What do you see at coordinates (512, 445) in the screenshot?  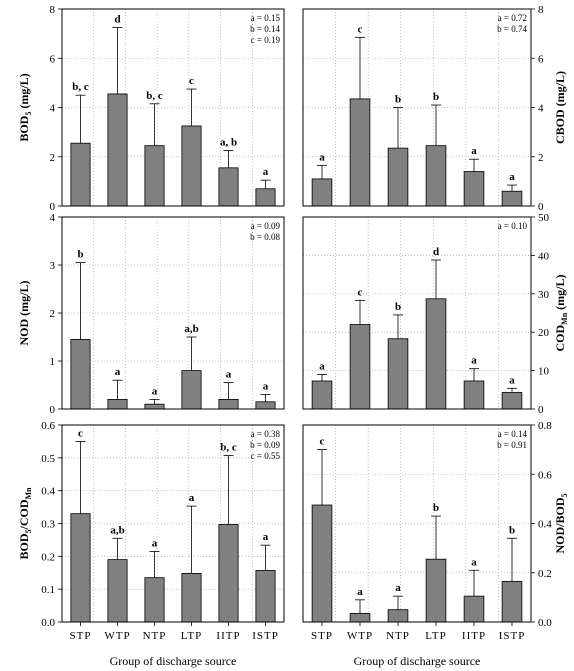 I see `stat-annotation: b = 0.91` at bounding box center [512, 445].